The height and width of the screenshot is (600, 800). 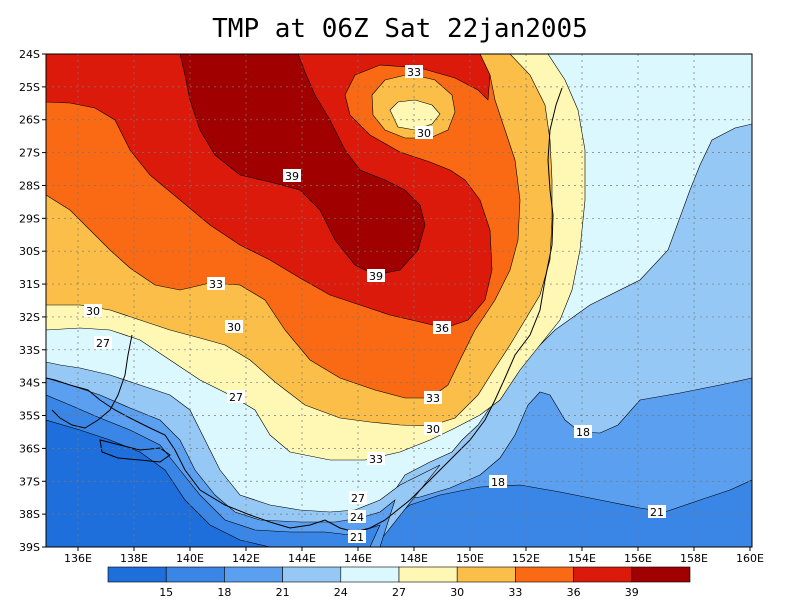 What do you see at coordinates (29, 153) in the screenshot?
I see `lat-tick-label: 27S` at bounding box center [29, 153].